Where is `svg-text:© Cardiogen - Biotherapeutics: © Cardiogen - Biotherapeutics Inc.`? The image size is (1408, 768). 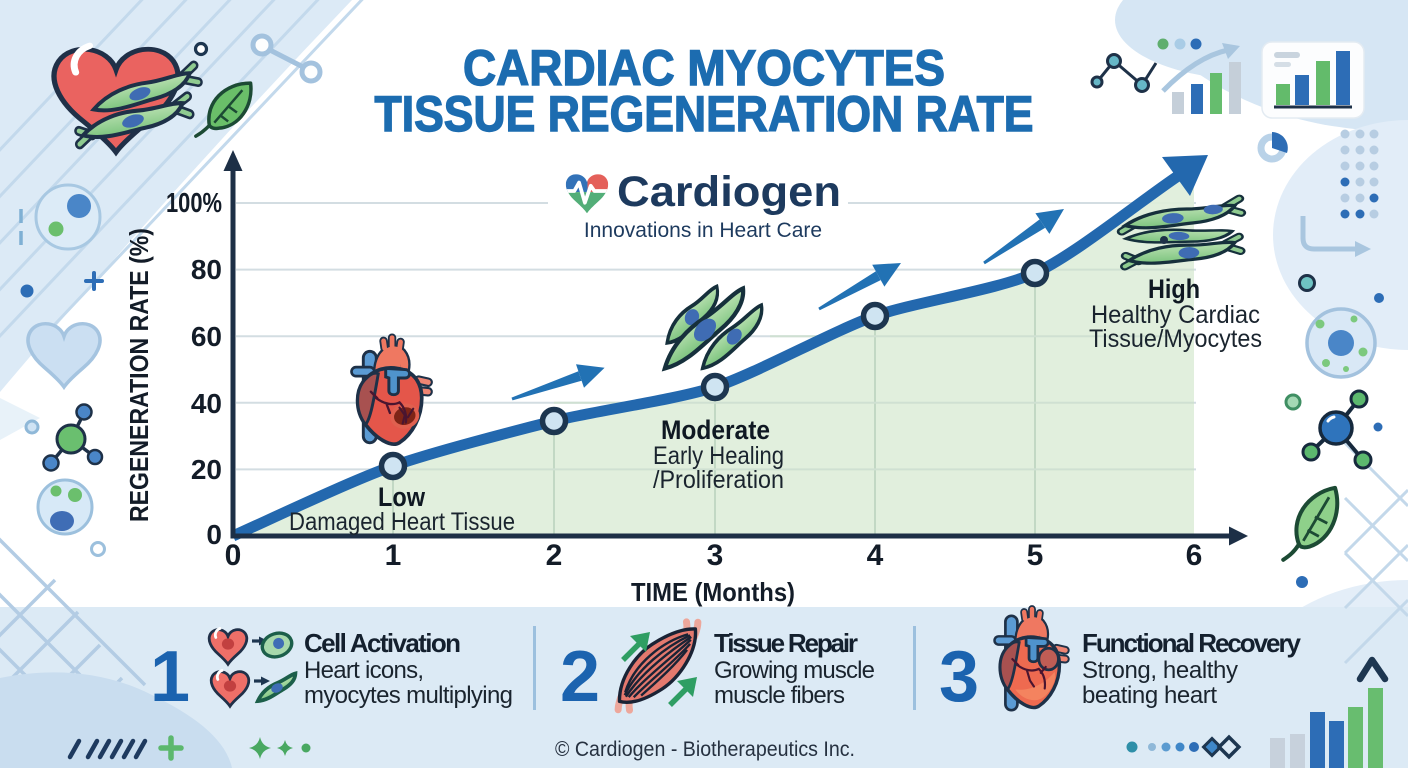 svg-text:© Cardiogen - Biotherapeutics: © Cardiogen - Biotherapeutics Inc. is located at coordinates (705, 749).